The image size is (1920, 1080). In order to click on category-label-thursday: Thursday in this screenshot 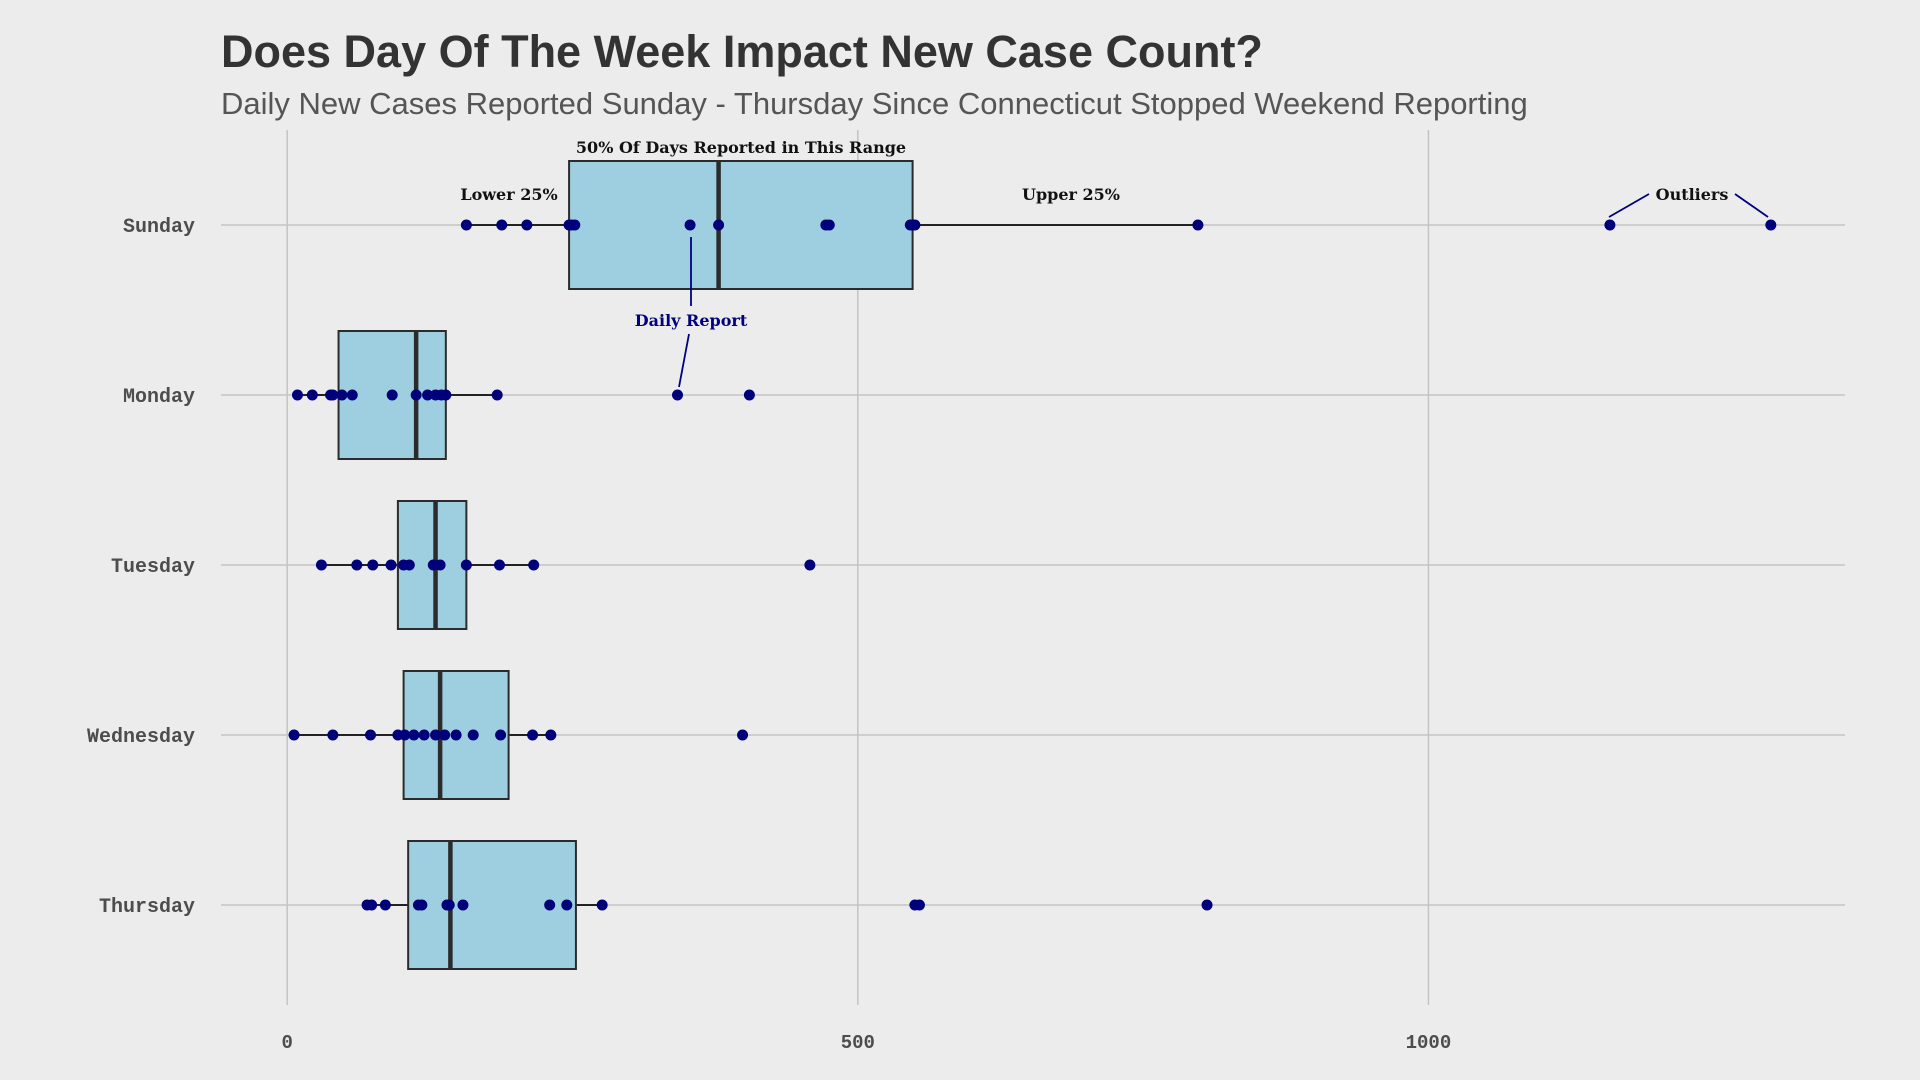, I will do `click(147, 907)`.